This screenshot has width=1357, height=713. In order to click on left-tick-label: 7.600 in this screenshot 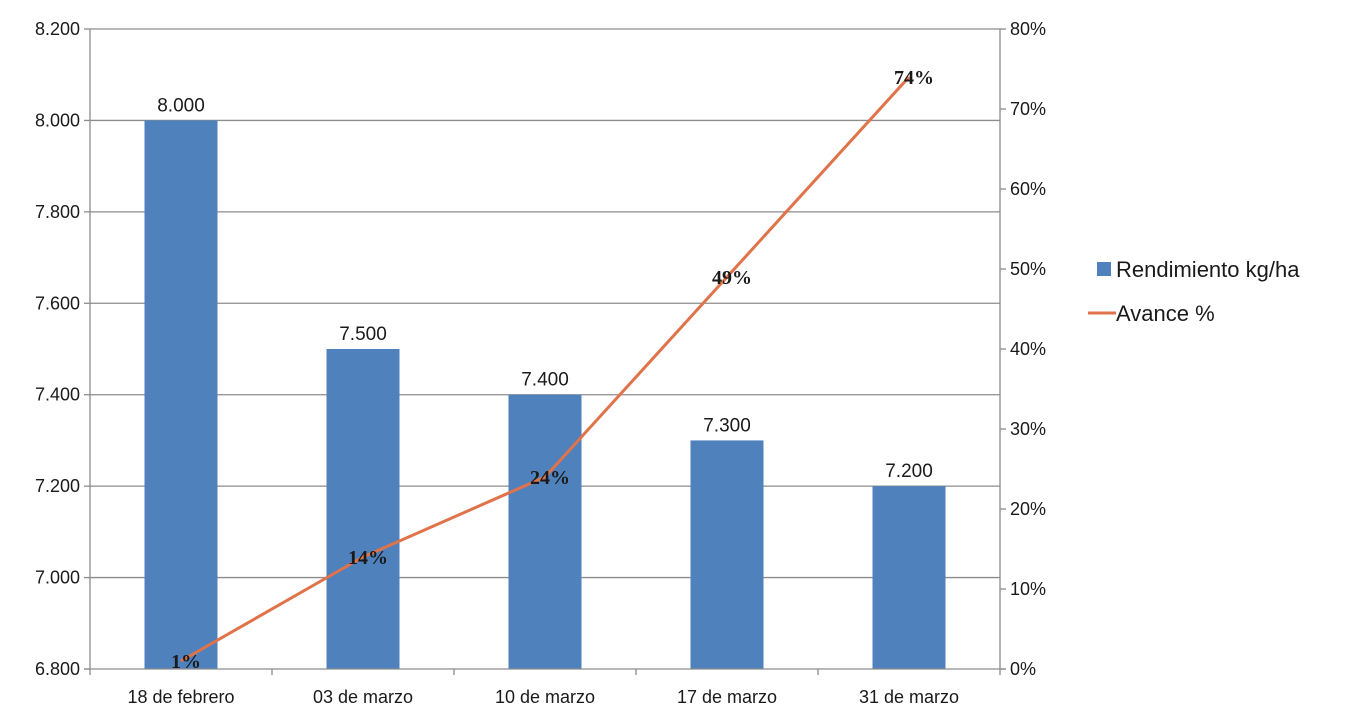, I will do `click(57, 303)`.